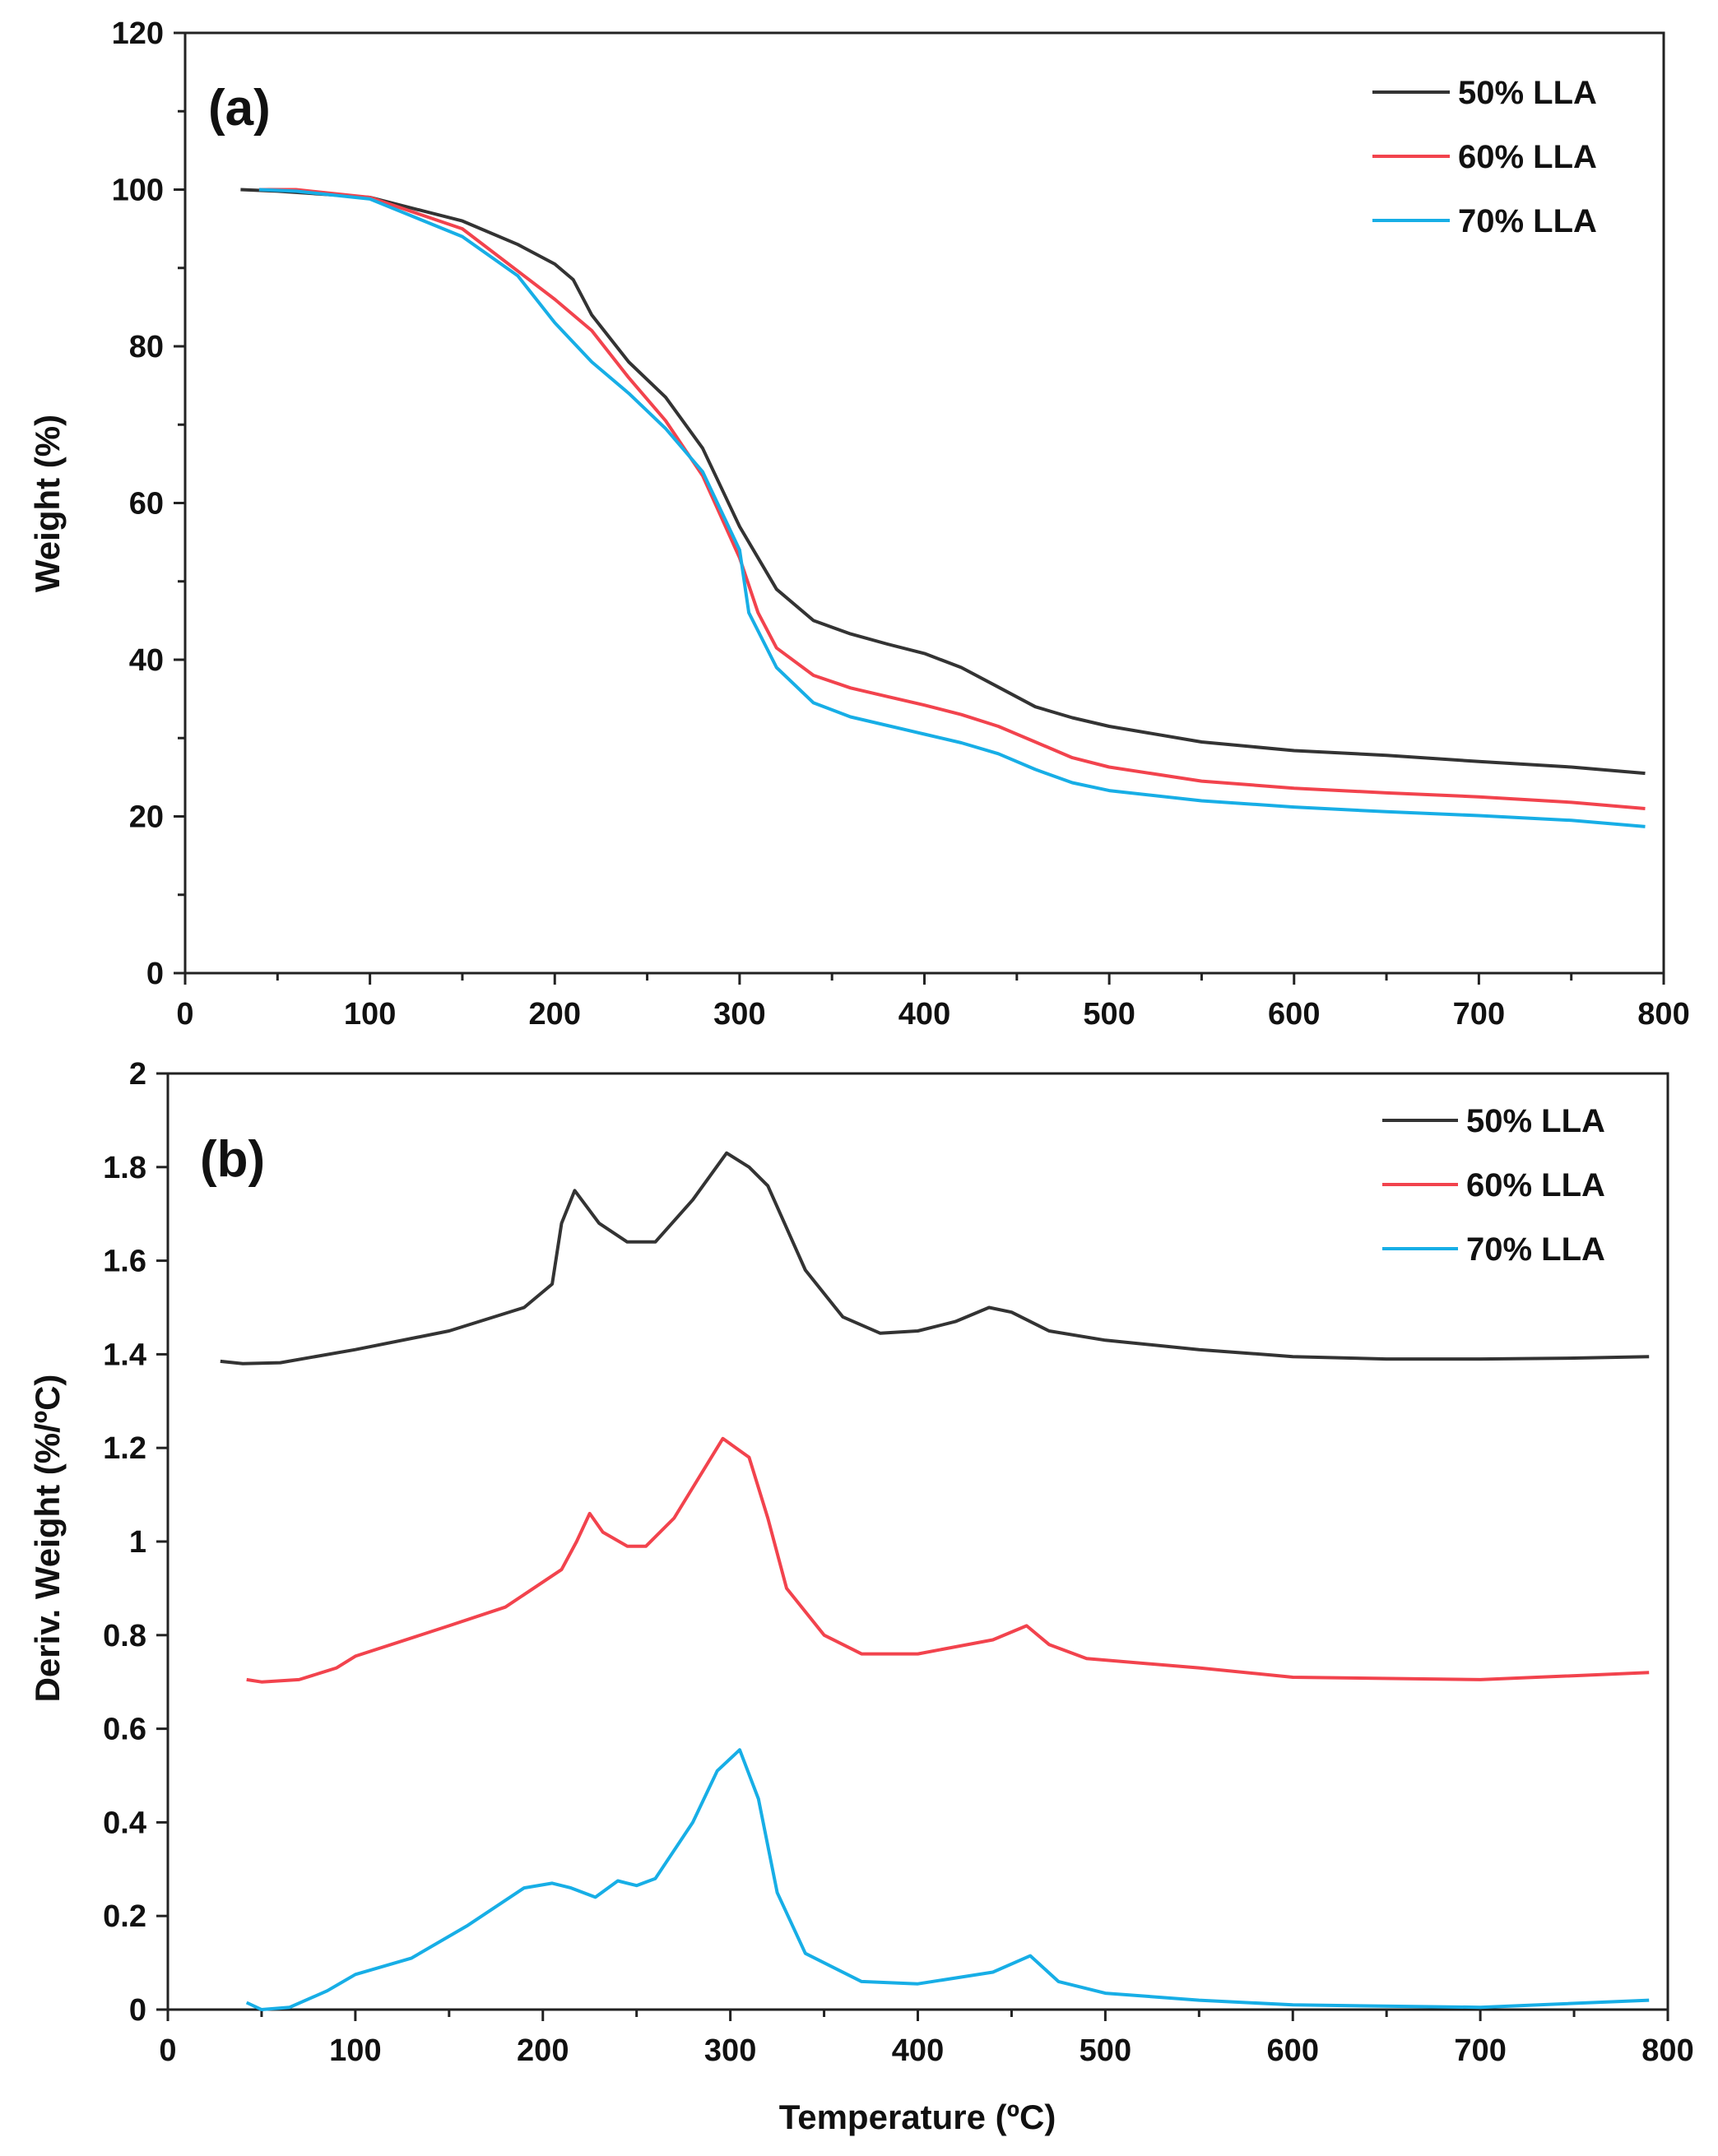 This screenshot has height=2156, width=1718. Describe the element at coordinates (146, 817) in the screenshot. I see `y-tick-label: 20` at that location.